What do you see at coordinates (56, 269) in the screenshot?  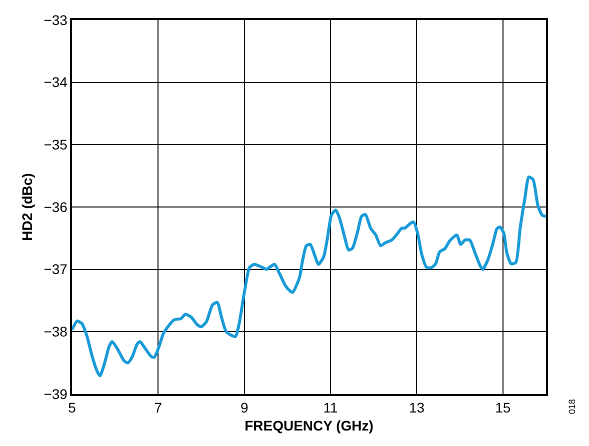 I see `y-tick-label: −37` at bounding box center [56, 269].